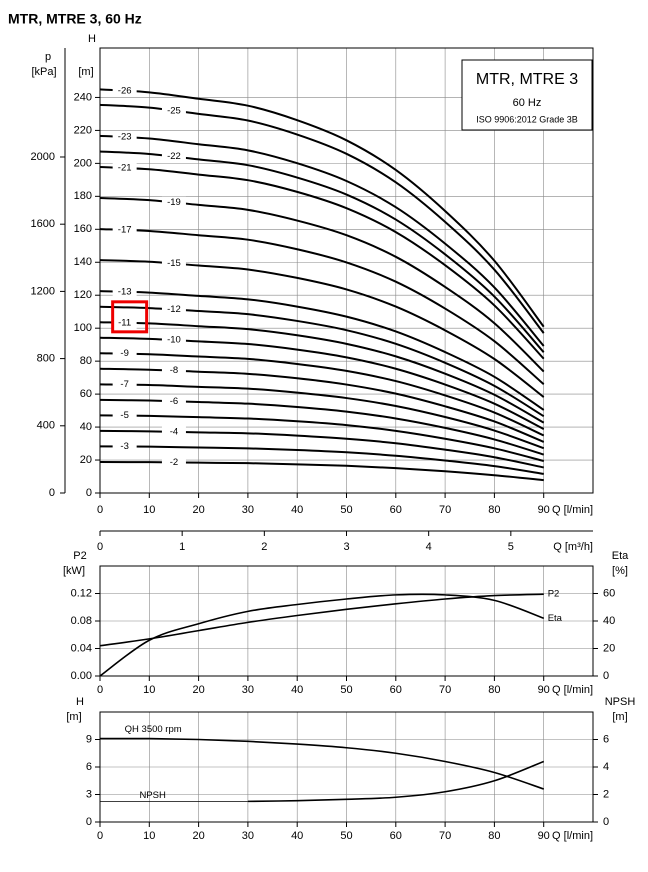 This screenshot has height=872, width=648. Describe the element at coordinates (182, 547) in the screenshot. I see `x2-tick-label: 1` at that location.